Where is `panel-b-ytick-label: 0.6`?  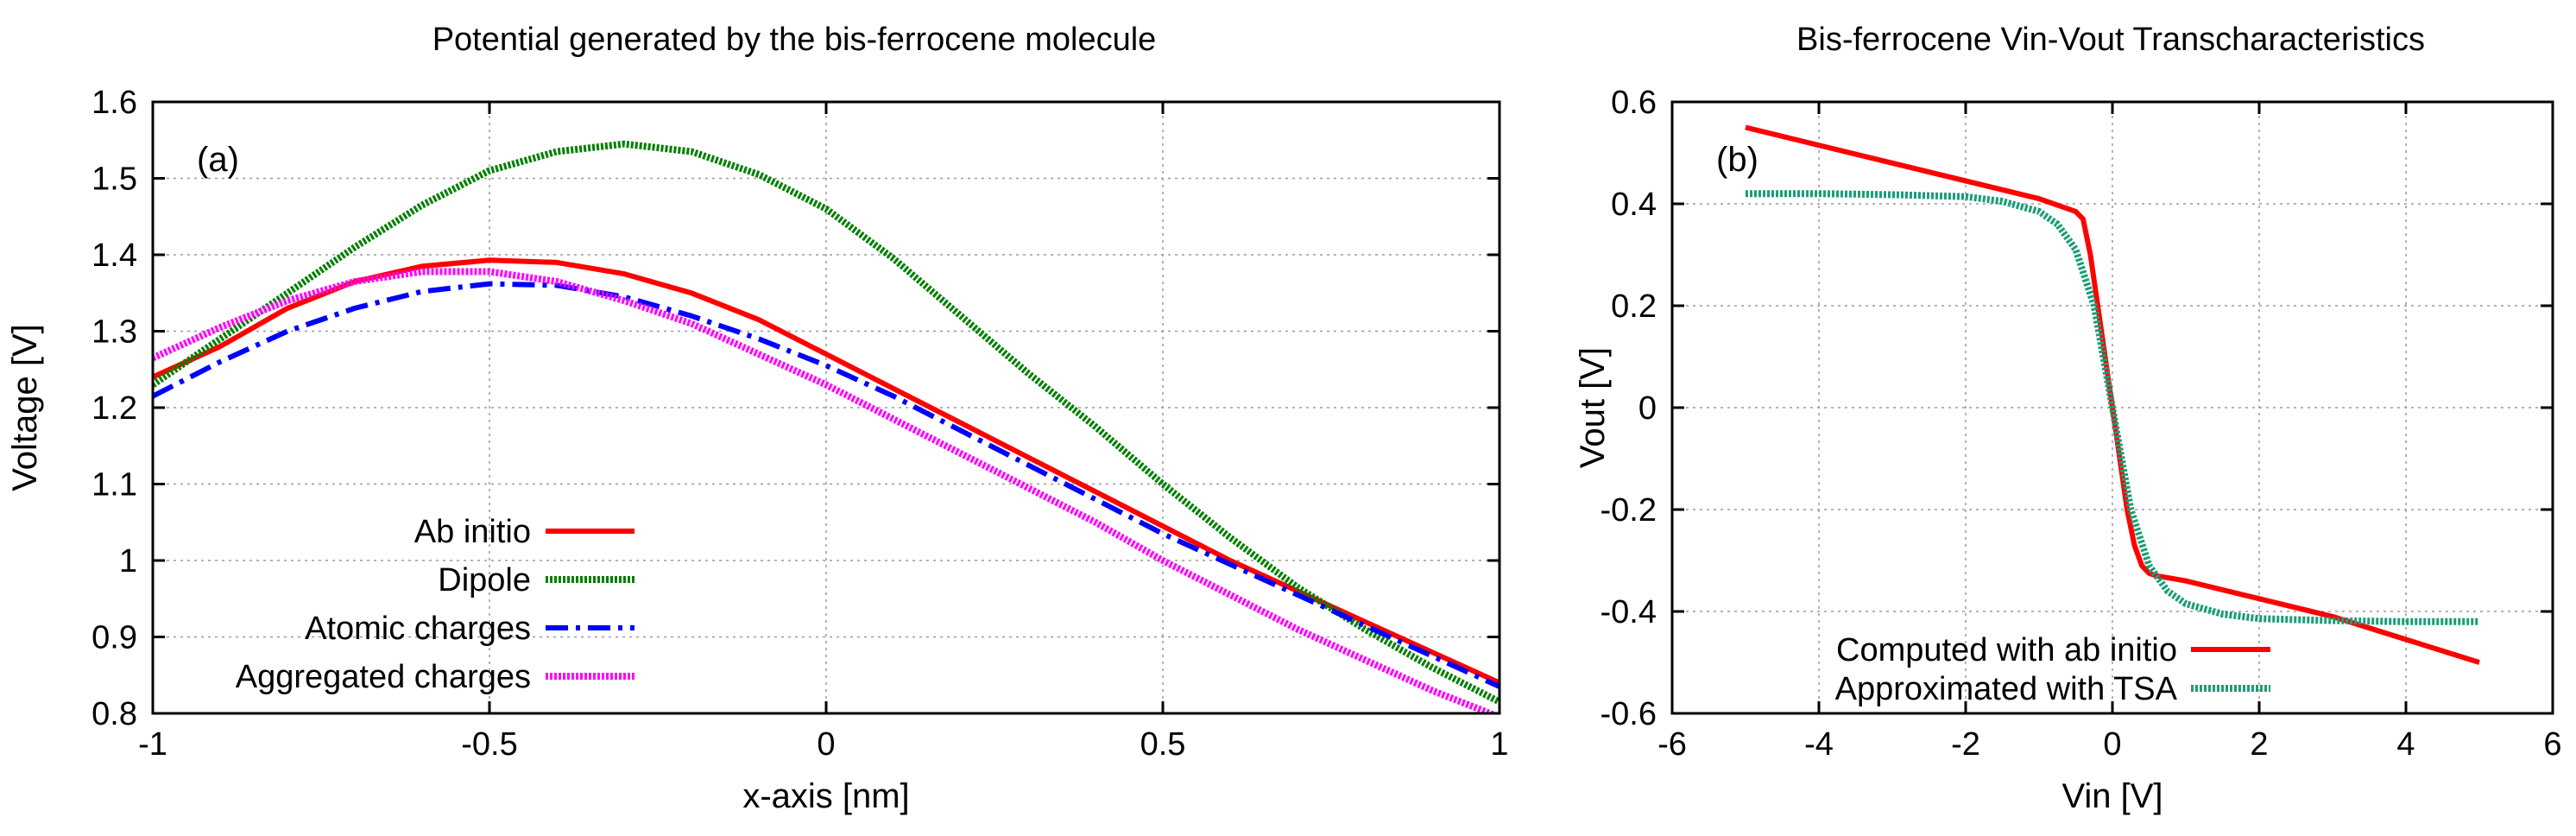
panel-b-ytick-label: 0.6 is located at coordinates (1634, 103).